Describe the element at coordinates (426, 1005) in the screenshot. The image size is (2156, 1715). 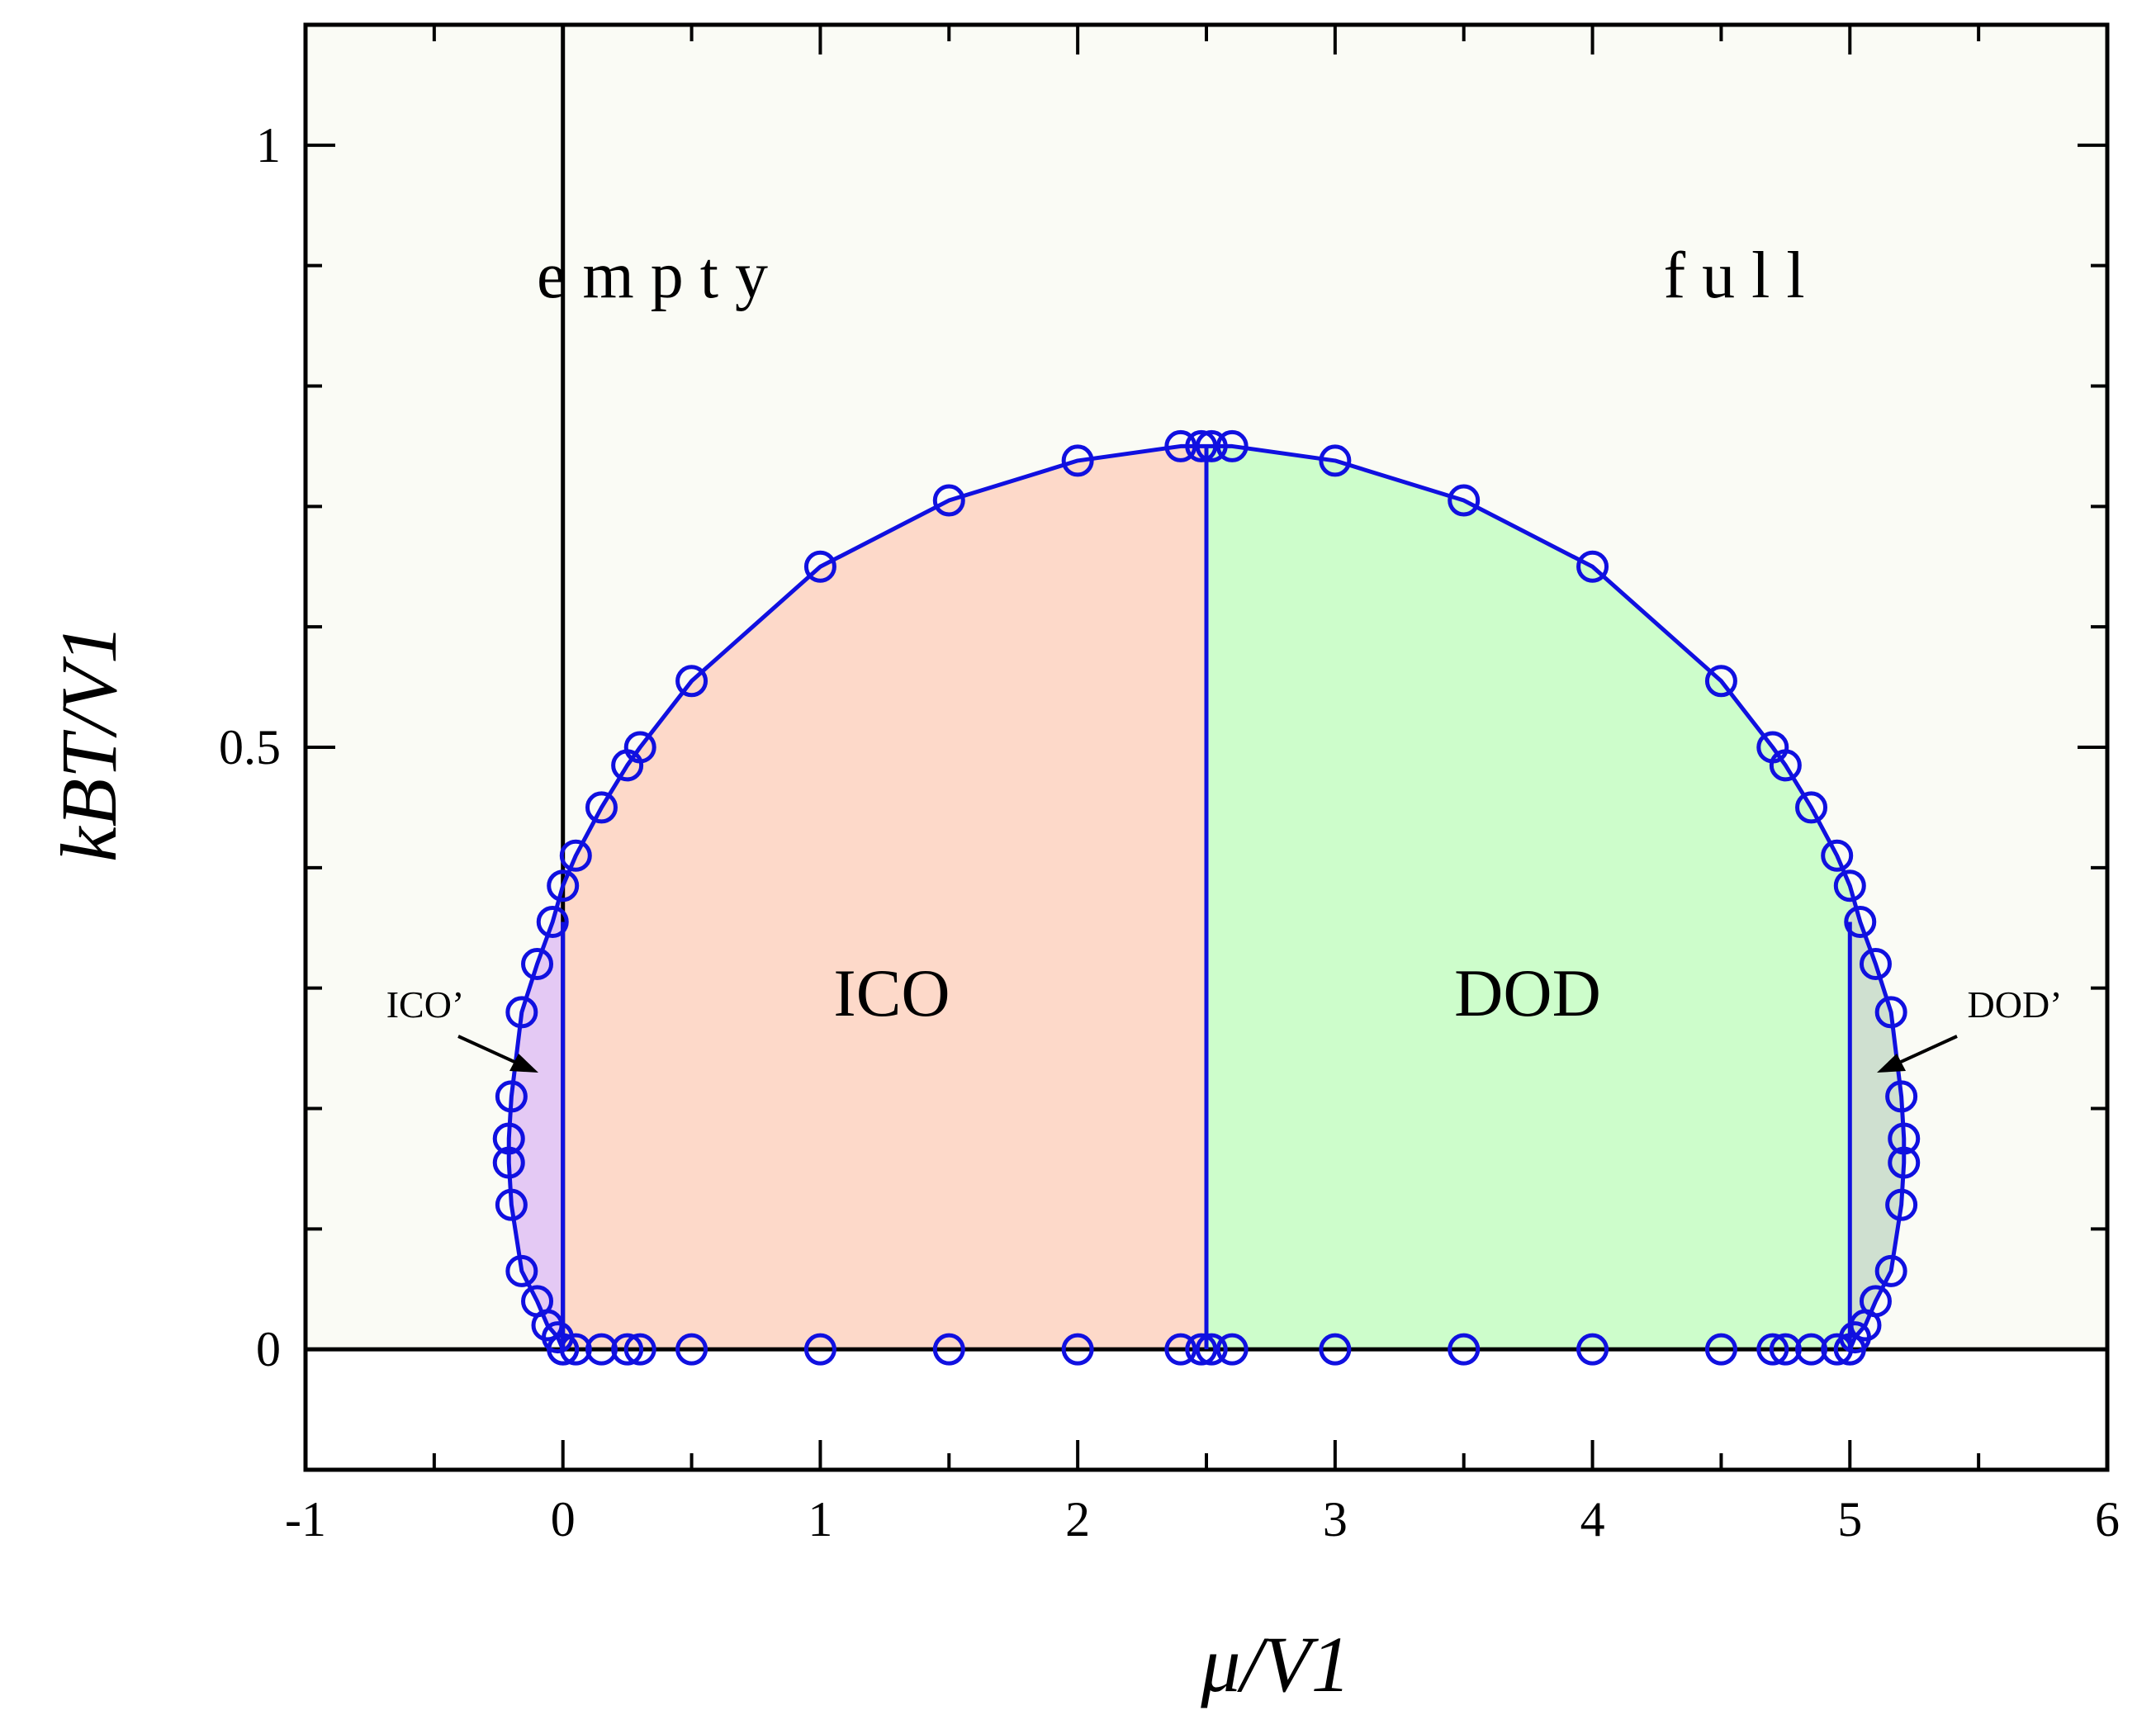
I see `label-ico-prime: ICO’` at that location.